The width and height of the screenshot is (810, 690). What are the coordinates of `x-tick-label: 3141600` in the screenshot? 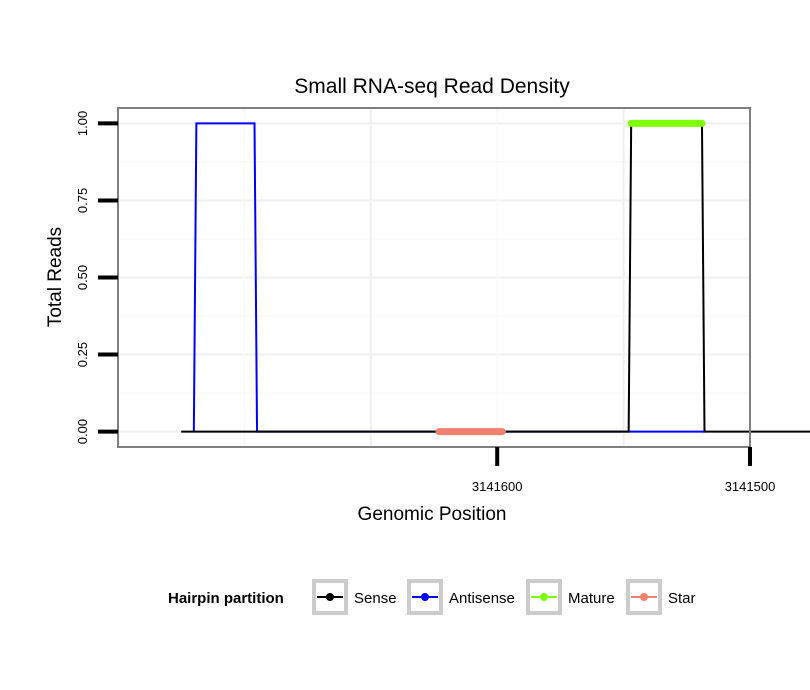 It's located at (497, 486).